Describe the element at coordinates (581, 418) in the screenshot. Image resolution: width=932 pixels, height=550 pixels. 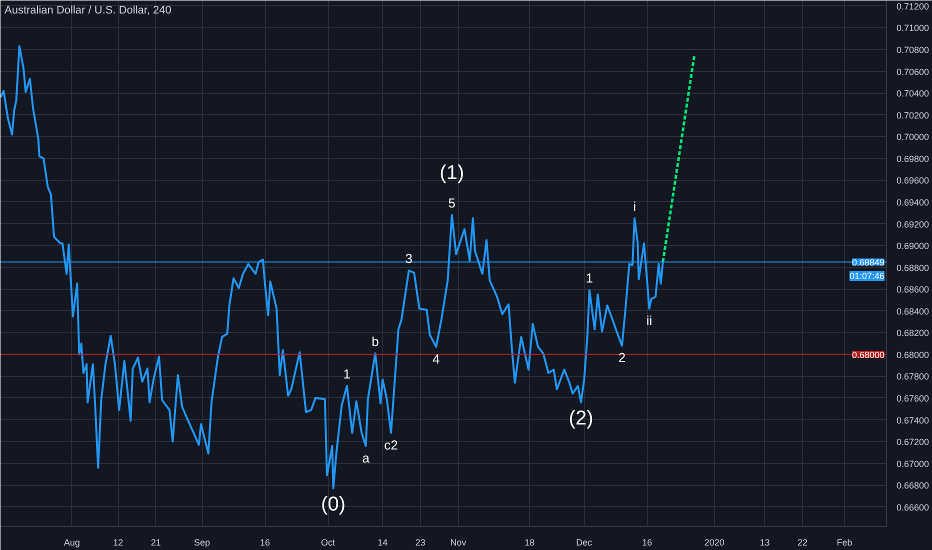
I see `annotation: (2)` at that location.